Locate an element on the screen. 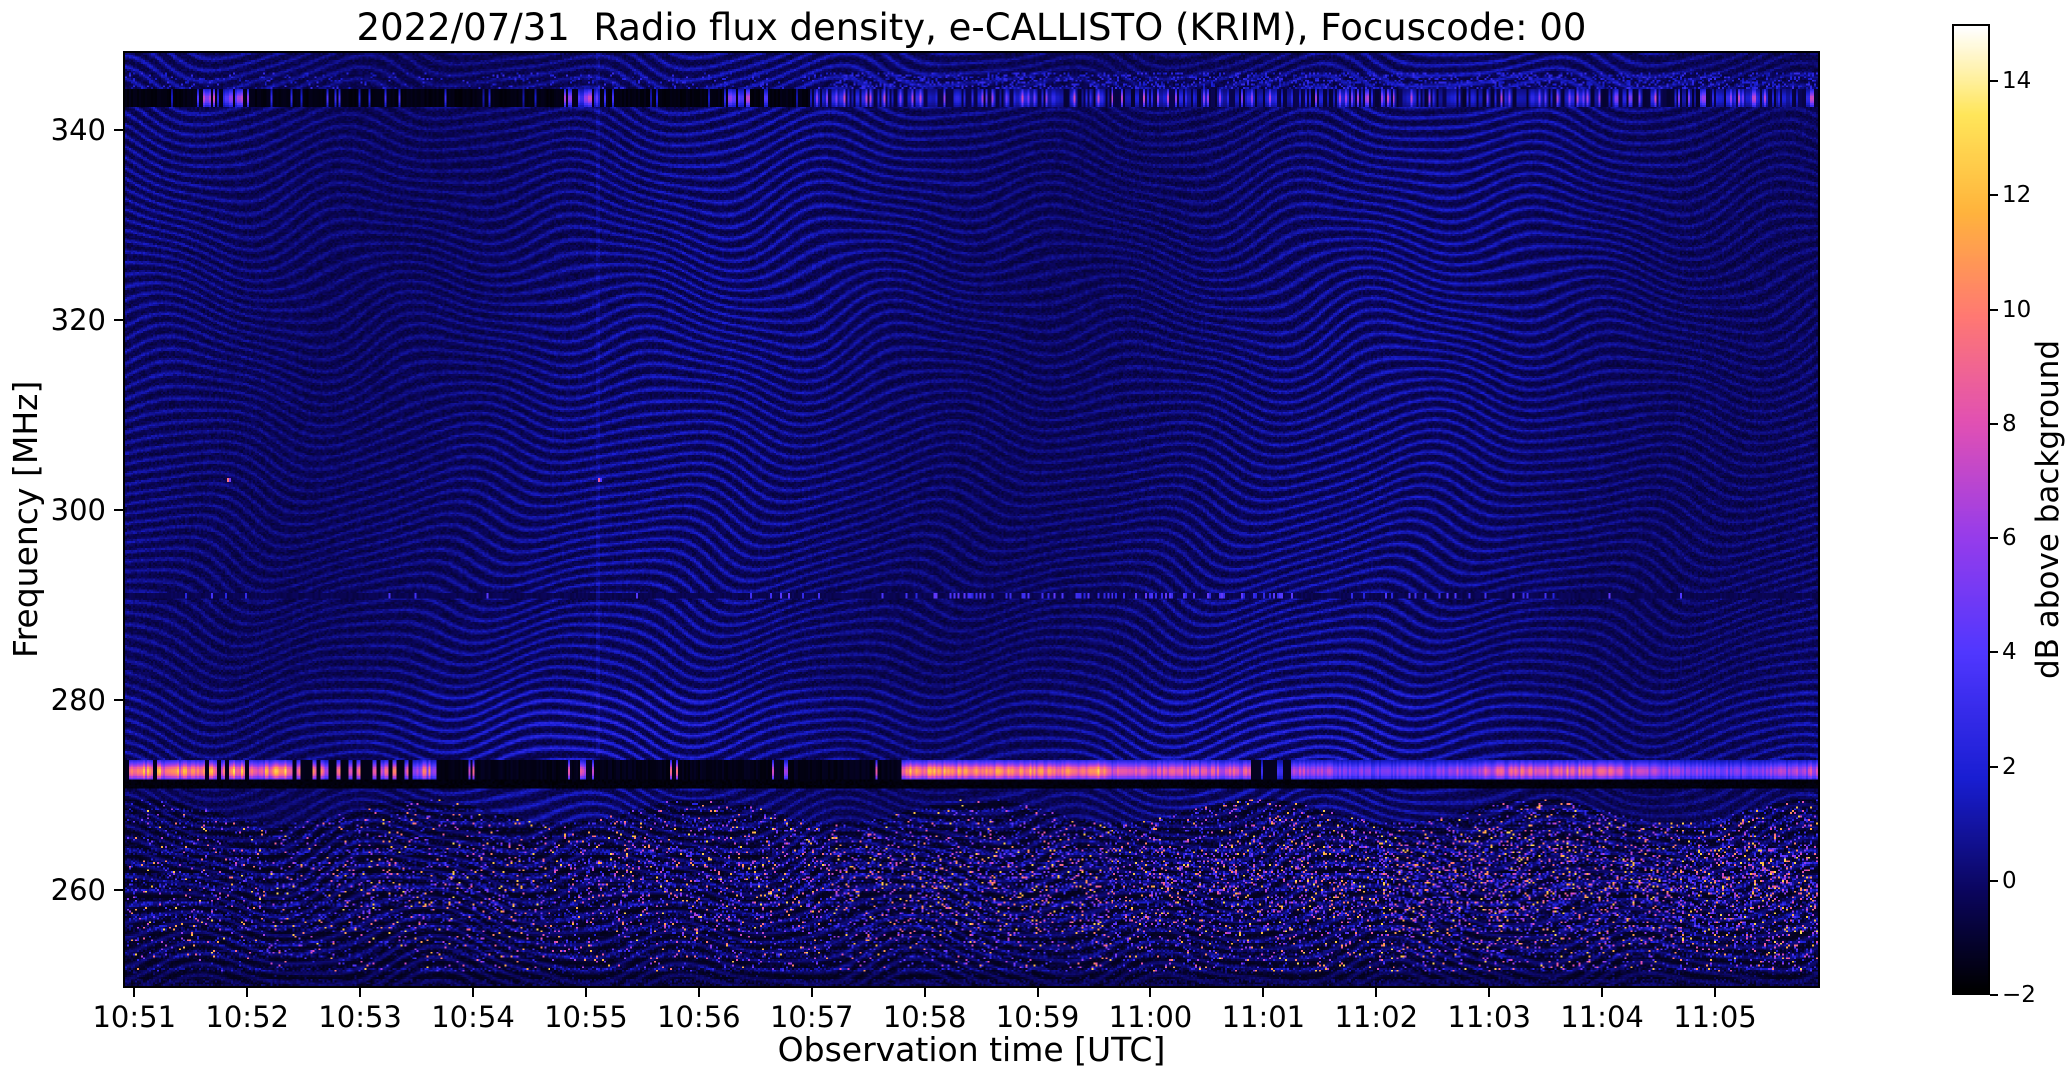  y-tick-label: 280 is located at coordinates (78, 700).